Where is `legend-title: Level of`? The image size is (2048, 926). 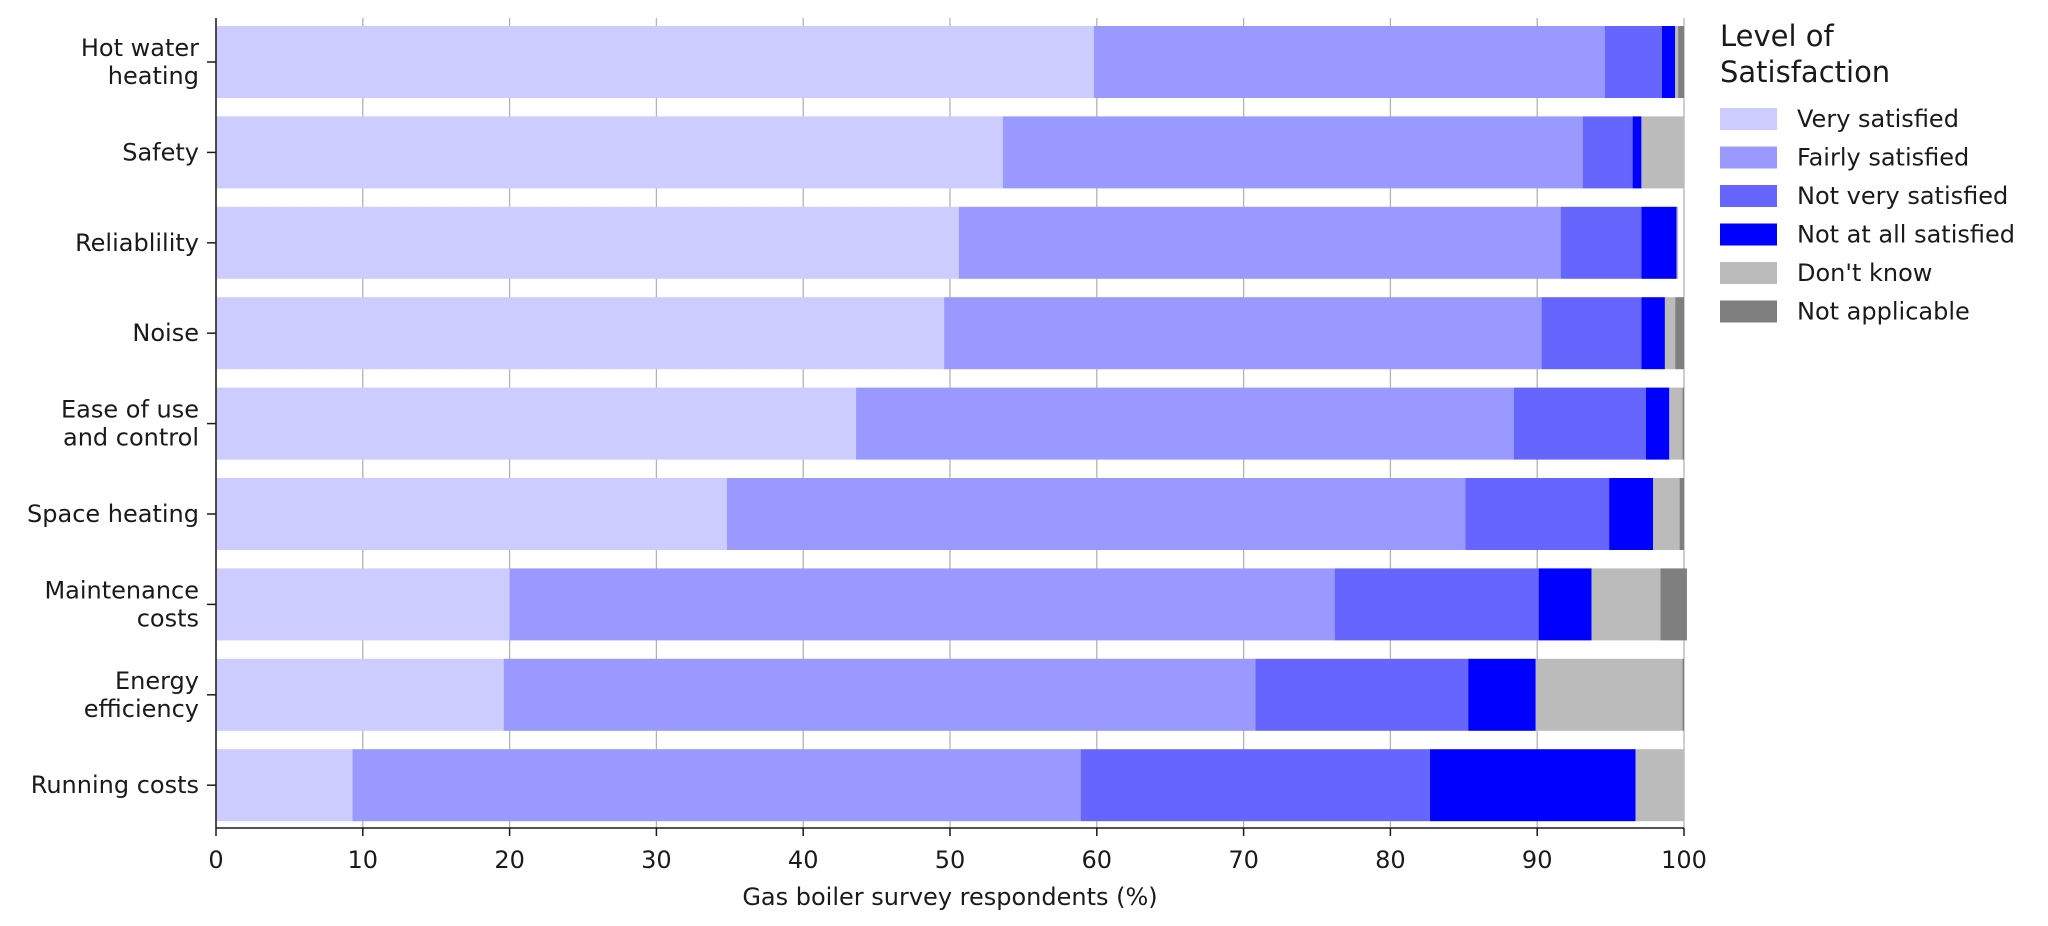
legend-title: Level of is located at coordinates (1777, 36).